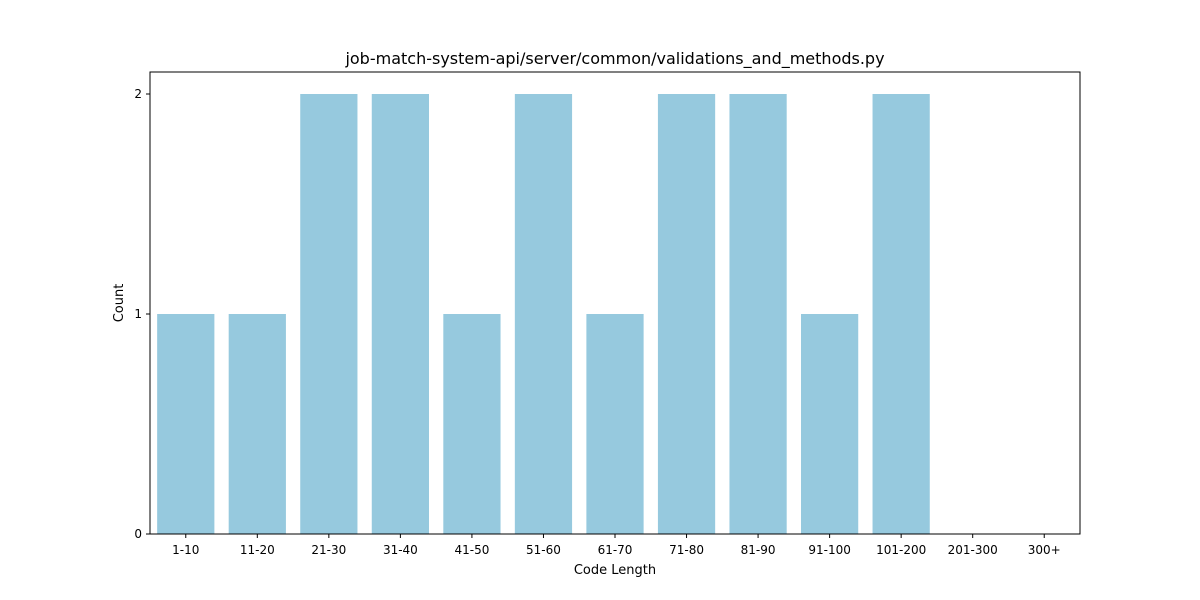 Image resolution: width=1200 pixels, height=600 pixels. What do you see at coordinates (758, 550) in the screenshot?
I see `x-tick-label: 81-90` at bounding box center [758, 550].